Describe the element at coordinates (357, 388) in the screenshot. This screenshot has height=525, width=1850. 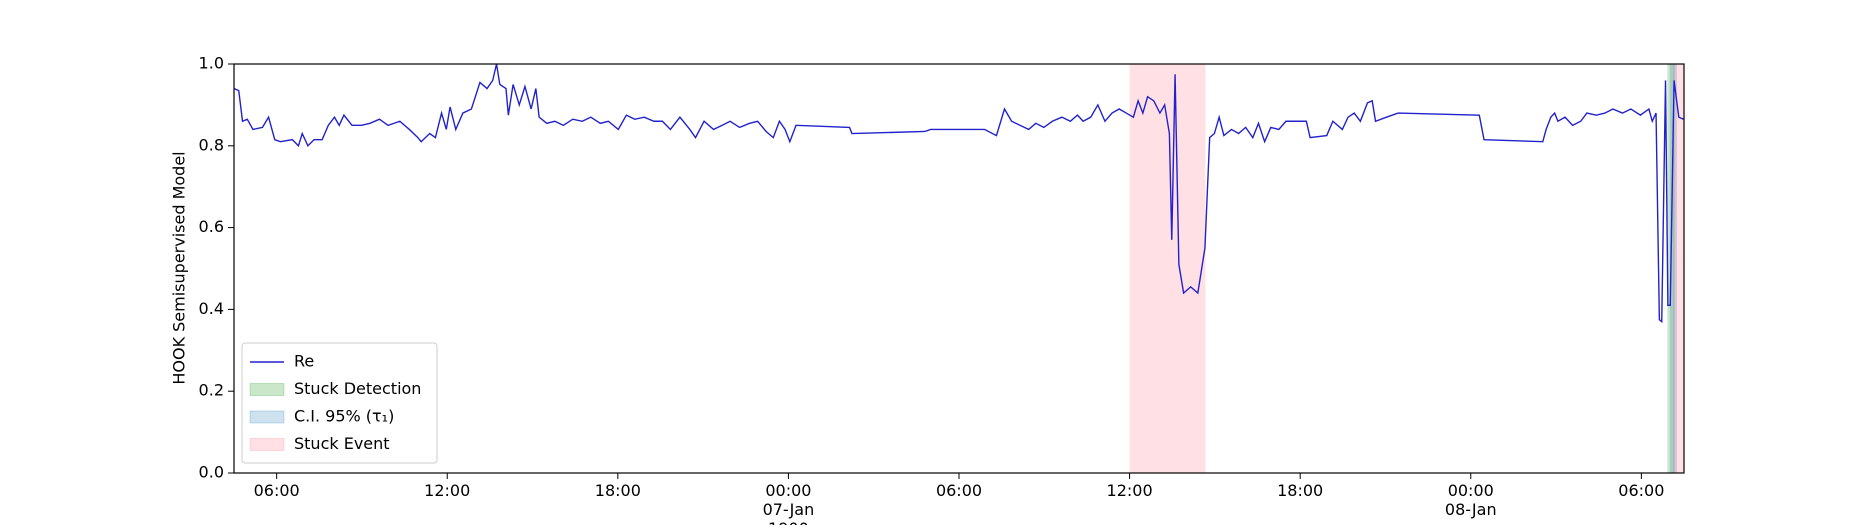
I see `legend-label: Stuck Detection` at that location.